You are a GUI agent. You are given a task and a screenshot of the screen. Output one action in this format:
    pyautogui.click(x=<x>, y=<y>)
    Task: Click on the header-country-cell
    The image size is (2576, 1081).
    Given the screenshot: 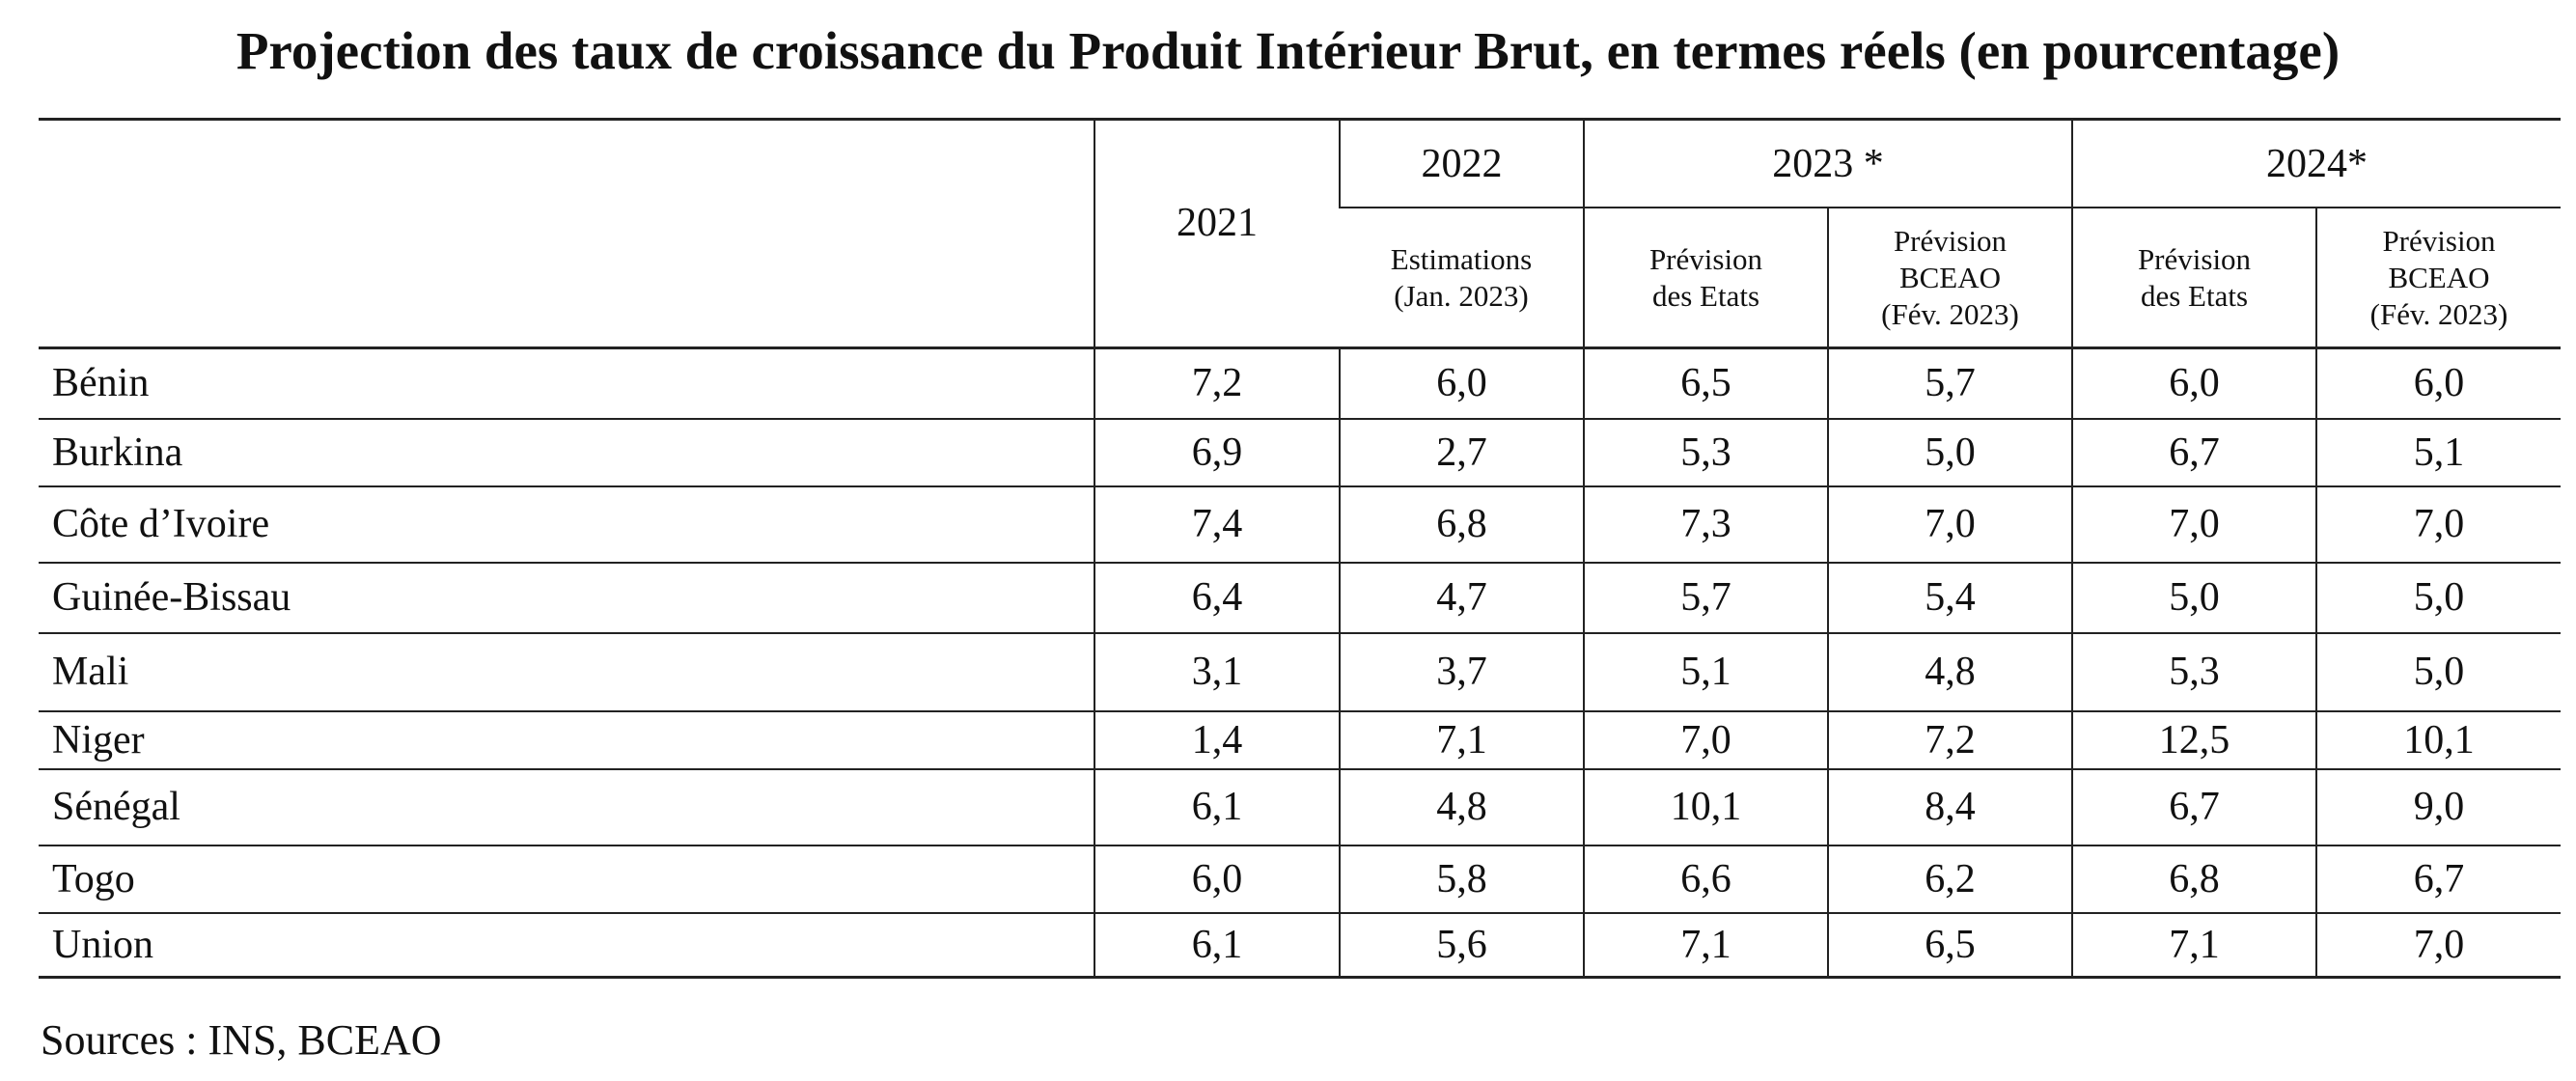 What is the action you would take?
    pyautogui.click(x=566, y=233)
    